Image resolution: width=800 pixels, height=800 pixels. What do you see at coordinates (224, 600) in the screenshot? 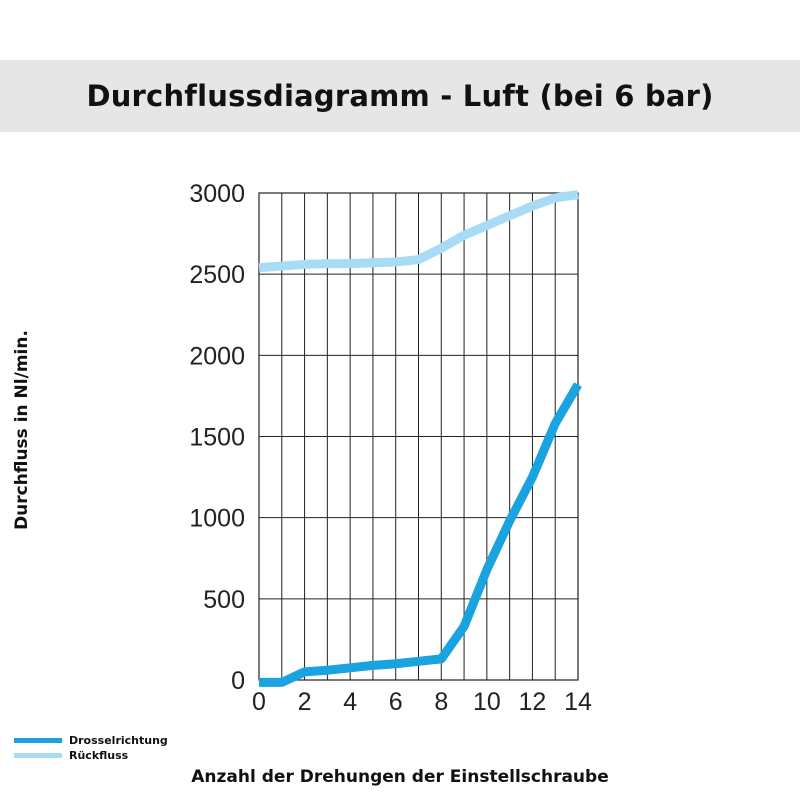
I see `y-tick-label: 500` at bounding box center [224, 600].